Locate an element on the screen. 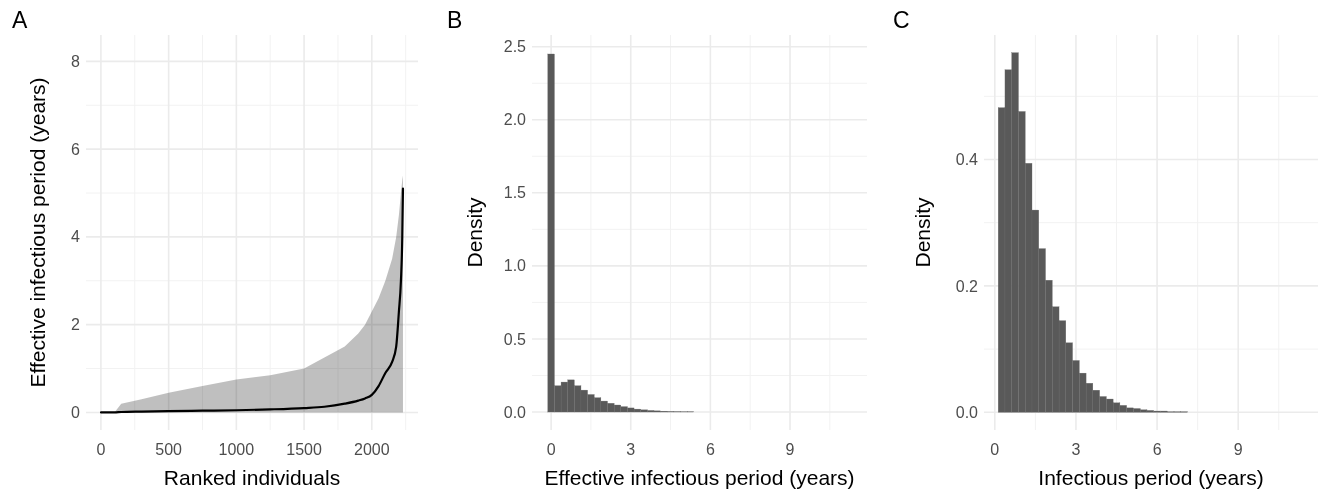  y-tick-label: 1.5 is located at coordinates (515, 193).